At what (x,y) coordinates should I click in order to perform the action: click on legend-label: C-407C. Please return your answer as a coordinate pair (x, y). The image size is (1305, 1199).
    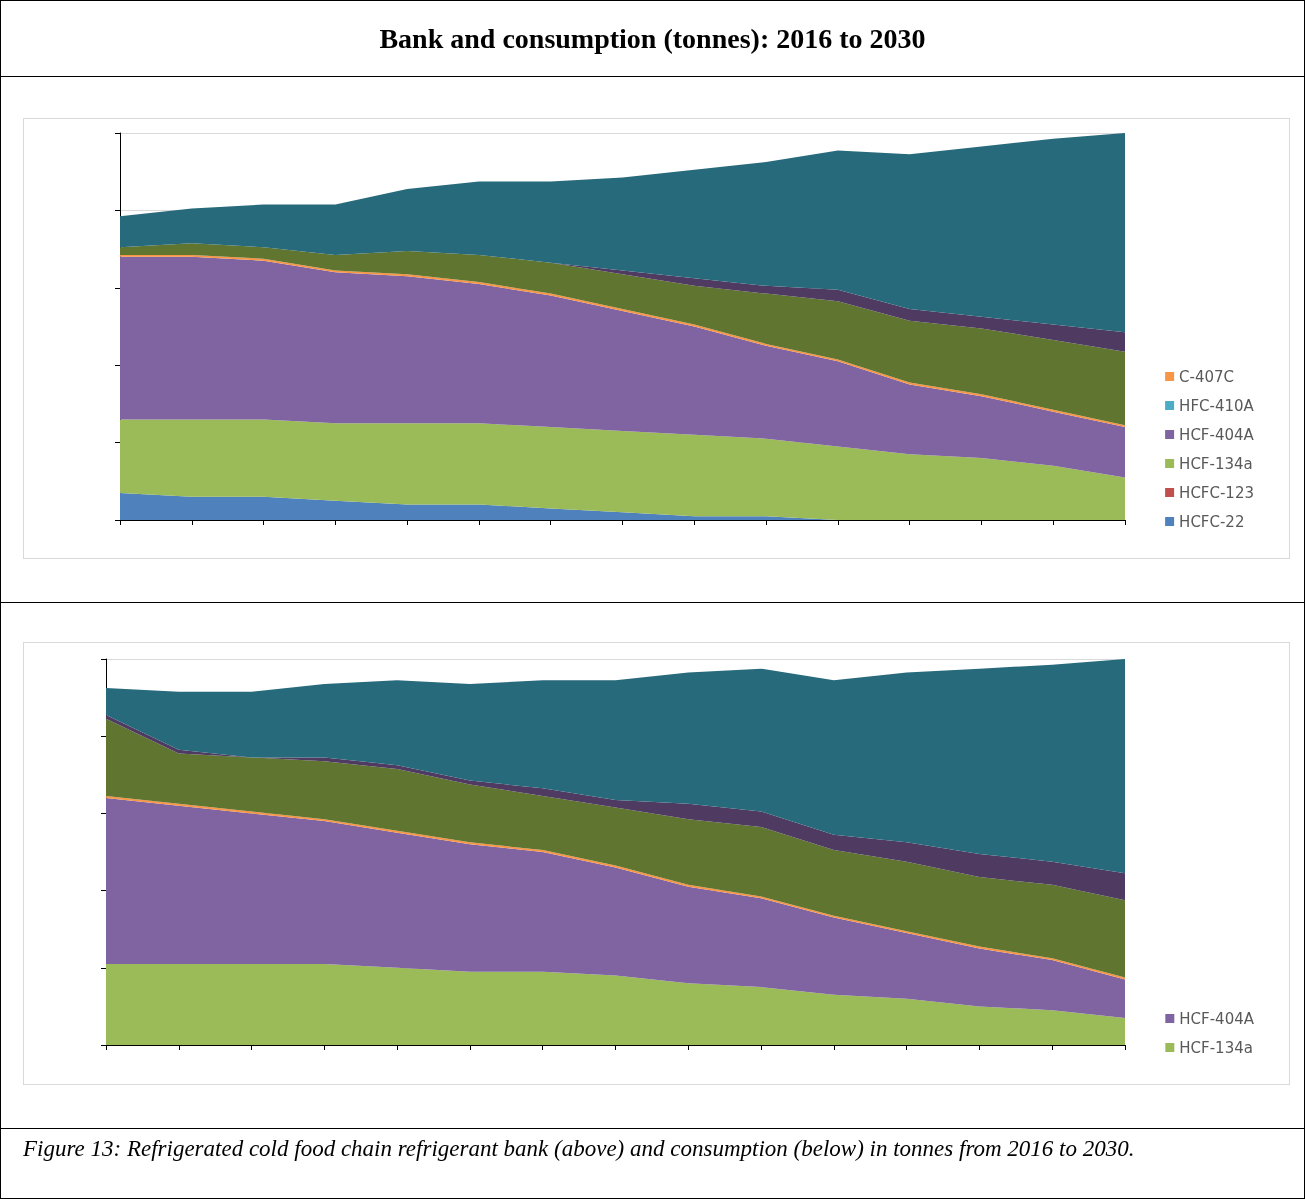
    Looking at the image, I should click on (1207, 376).